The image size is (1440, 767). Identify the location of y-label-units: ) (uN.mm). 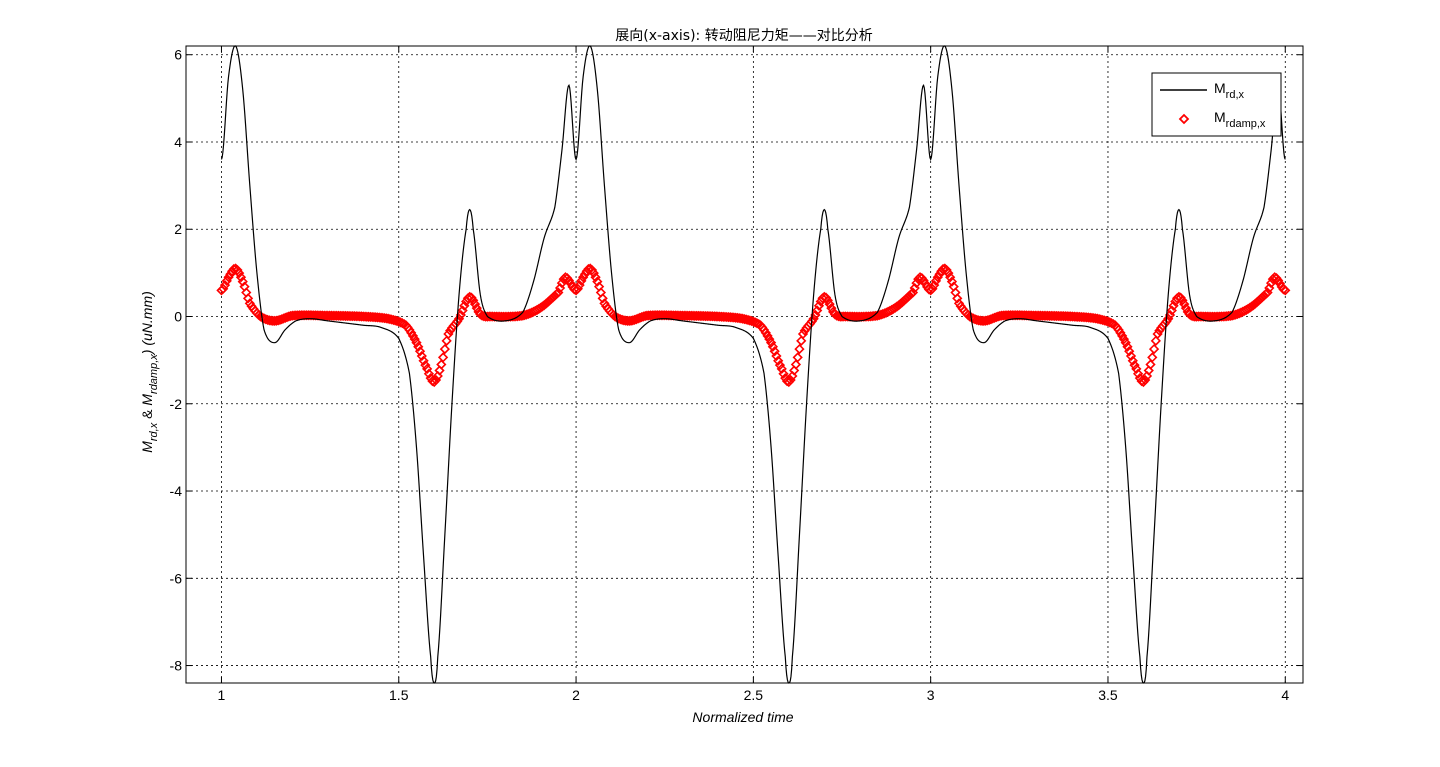
(147, 323).